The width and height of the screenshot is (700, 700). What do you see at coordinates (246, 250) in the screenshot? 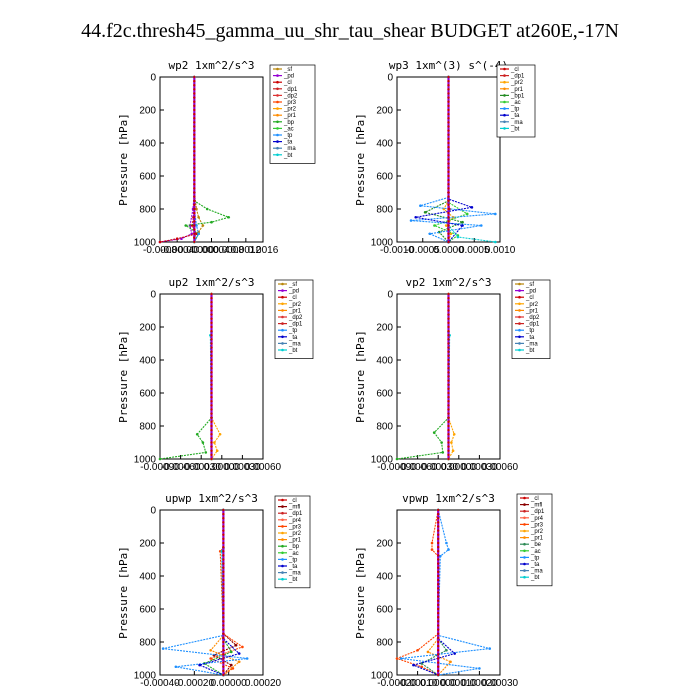
I see `x-tick-label: 0.0012` at bounding box center [246, 250].